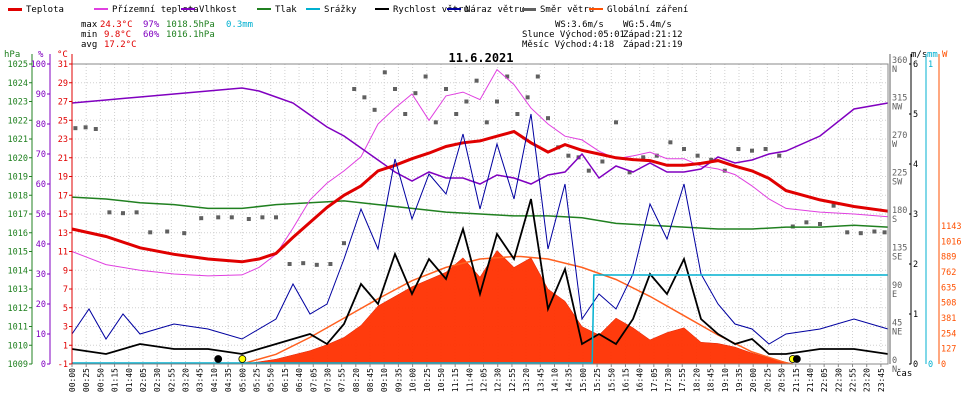  I want to click on pressure-axis-label: 1016, so click(18, 234).